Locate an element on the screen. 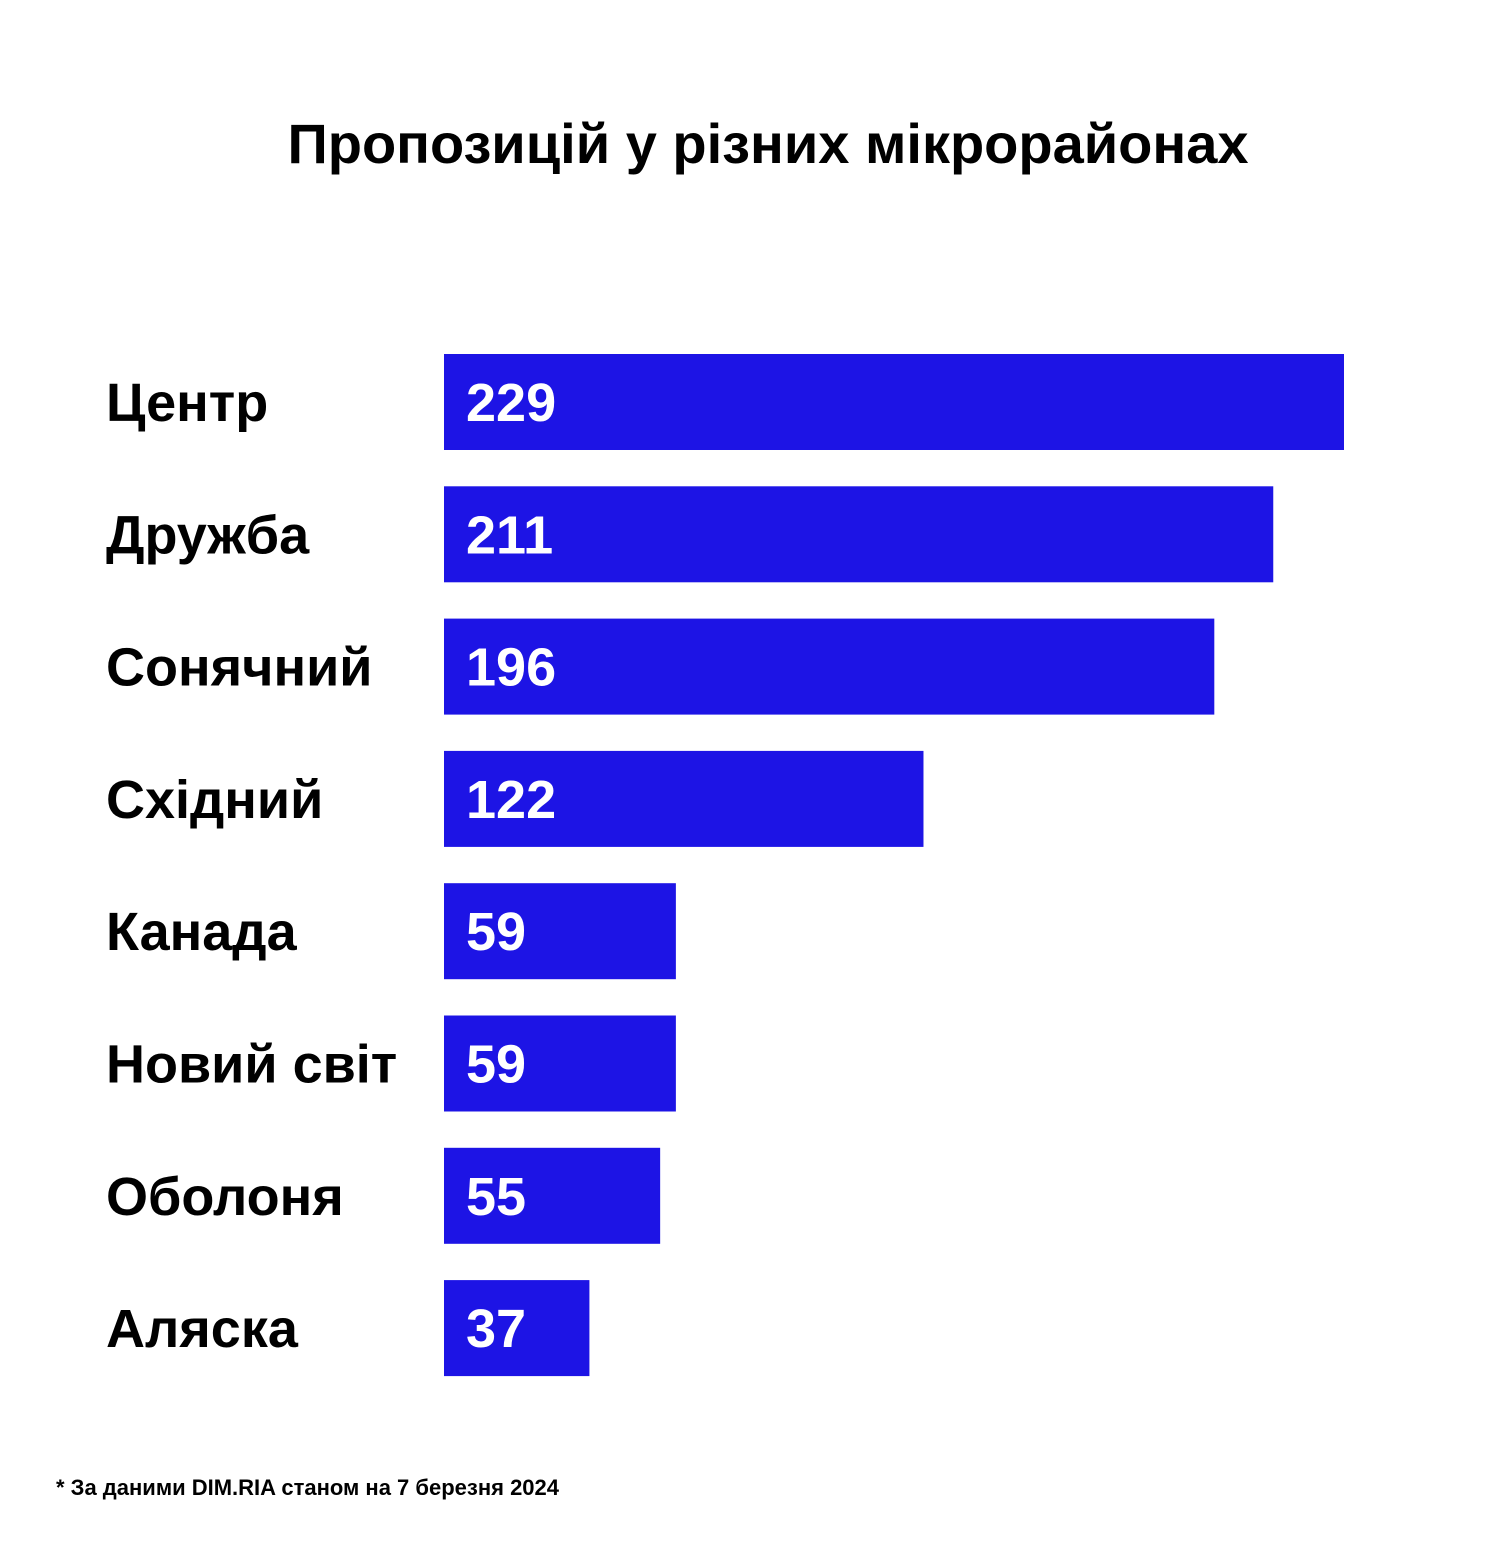  category-label: Сонячний is located at coordinates (239, 668).